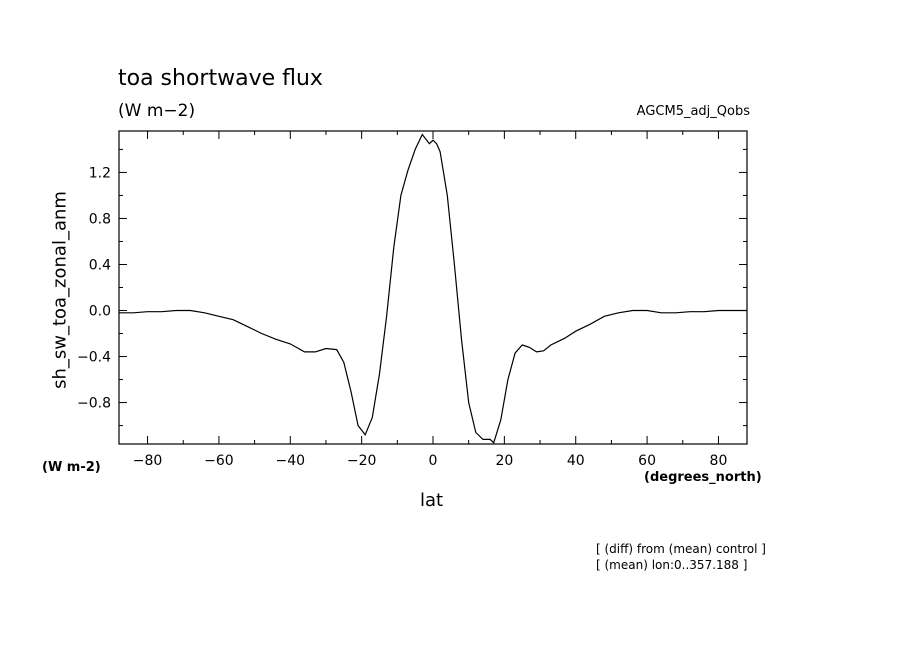 The height and width of the screenshot is (654, 904). What do you see at coordinates (693, 111) in the screenshot?
I see `dataset-label: AGCM5_adj_Qobs` at bounding box center [693, 111].